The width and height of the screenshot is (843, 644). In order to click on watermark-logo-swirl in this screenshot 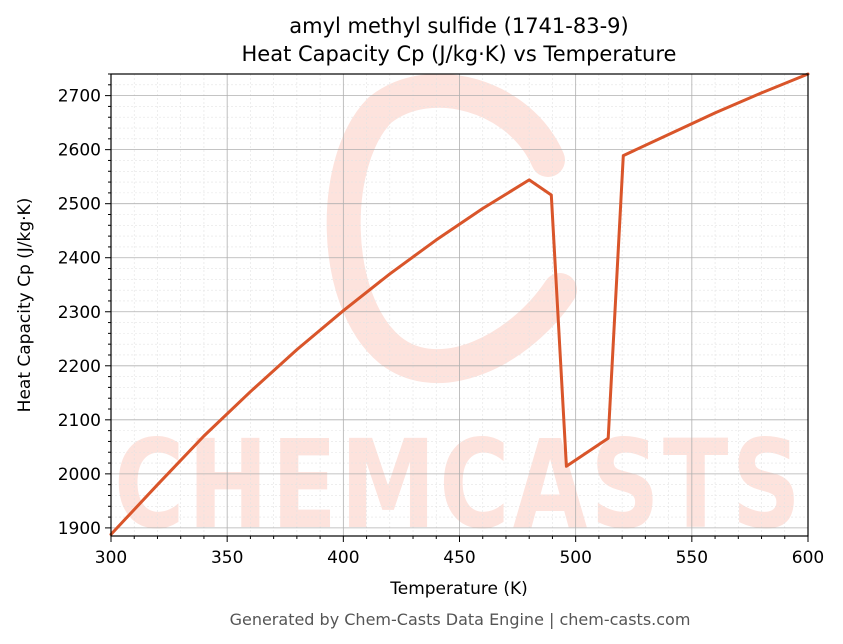, I will do `click(451, 228)`.